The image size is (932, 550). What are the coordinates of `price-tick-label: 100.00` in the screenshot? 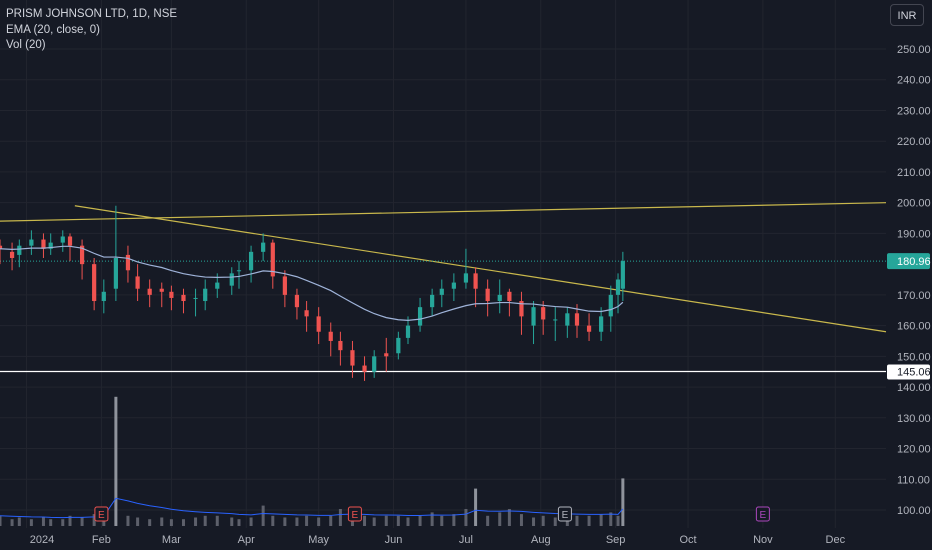 It's located at (914, 511).